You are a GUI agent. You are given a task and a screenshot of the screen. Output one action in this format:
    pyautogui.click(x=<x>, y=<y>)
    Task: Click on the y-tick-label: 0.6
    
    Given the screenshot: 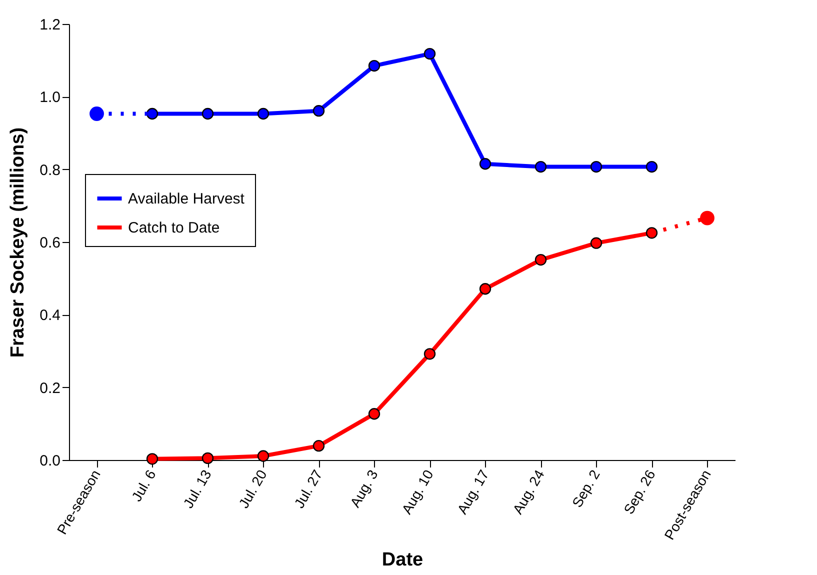 What is the action you would take?
    pyautogui.click(x=50, y=243)
    